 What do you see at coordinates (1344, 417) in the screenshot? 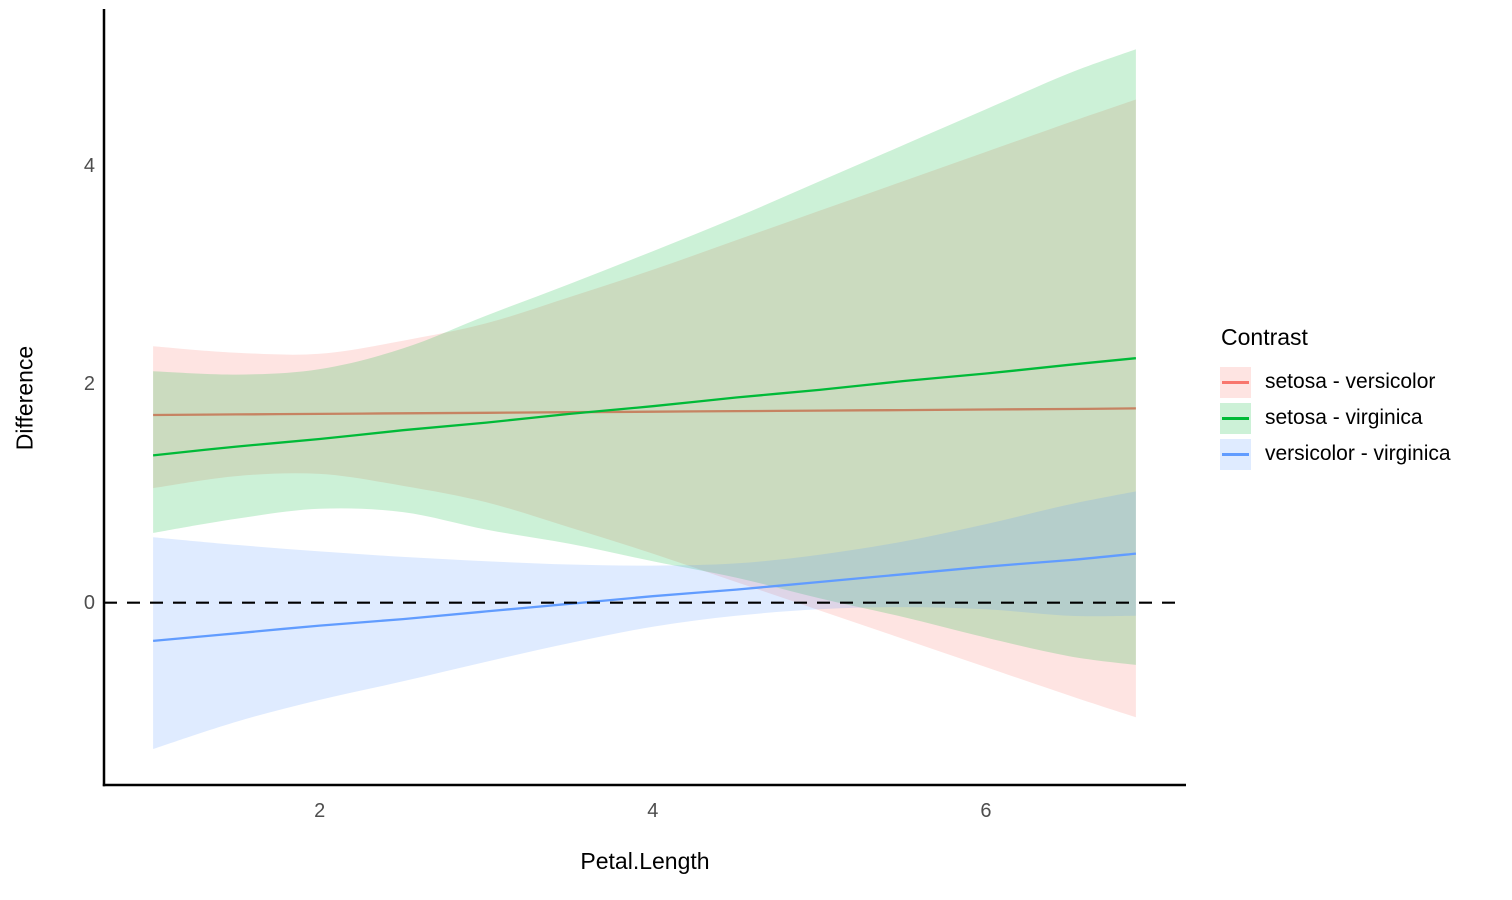
I see `legend-entry-label: setosa - virginica` at bounding box center [1344, 417].